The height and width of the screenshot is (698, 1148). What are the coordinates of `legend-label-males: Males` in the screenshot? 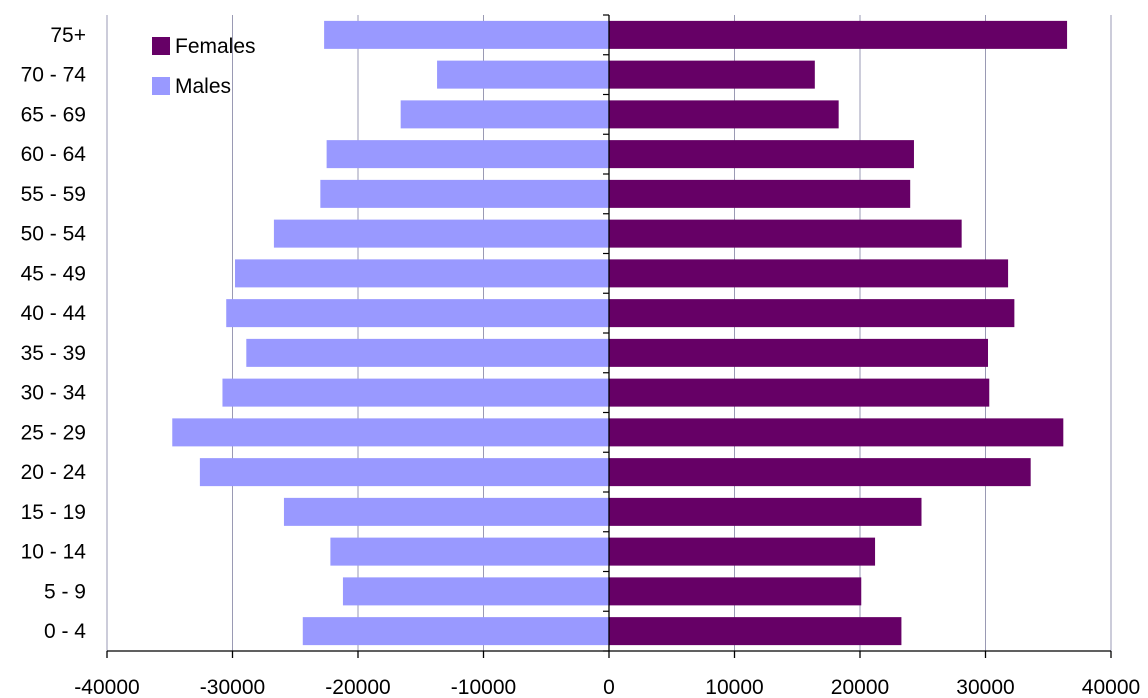 It's located at (203, 86).